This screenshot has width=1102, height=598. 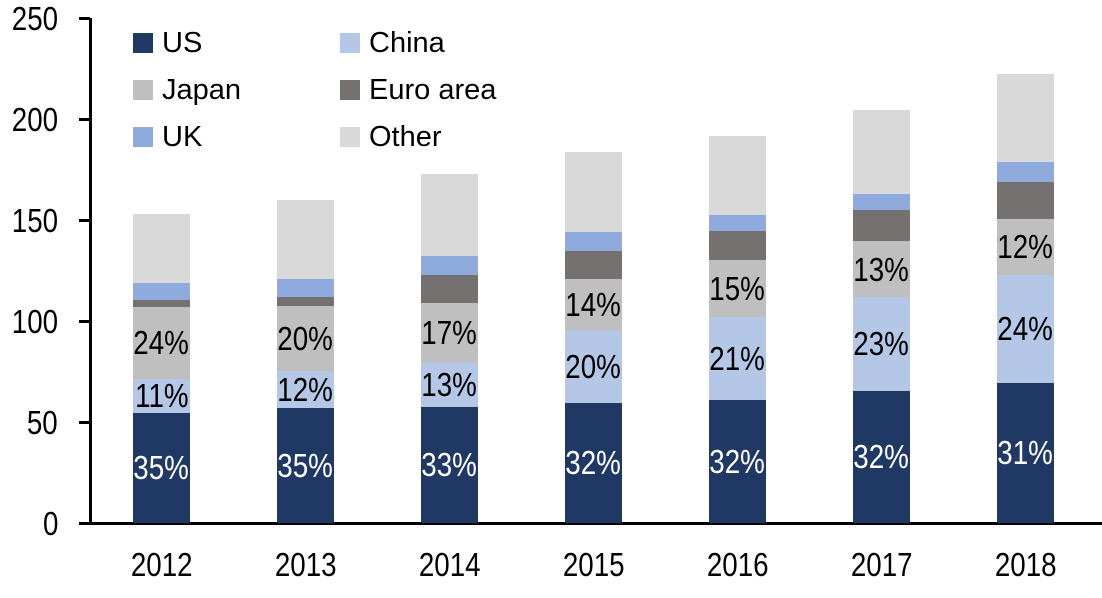 I want to click on x-tick-label-2014: 2014, so click(x=450, y=564).